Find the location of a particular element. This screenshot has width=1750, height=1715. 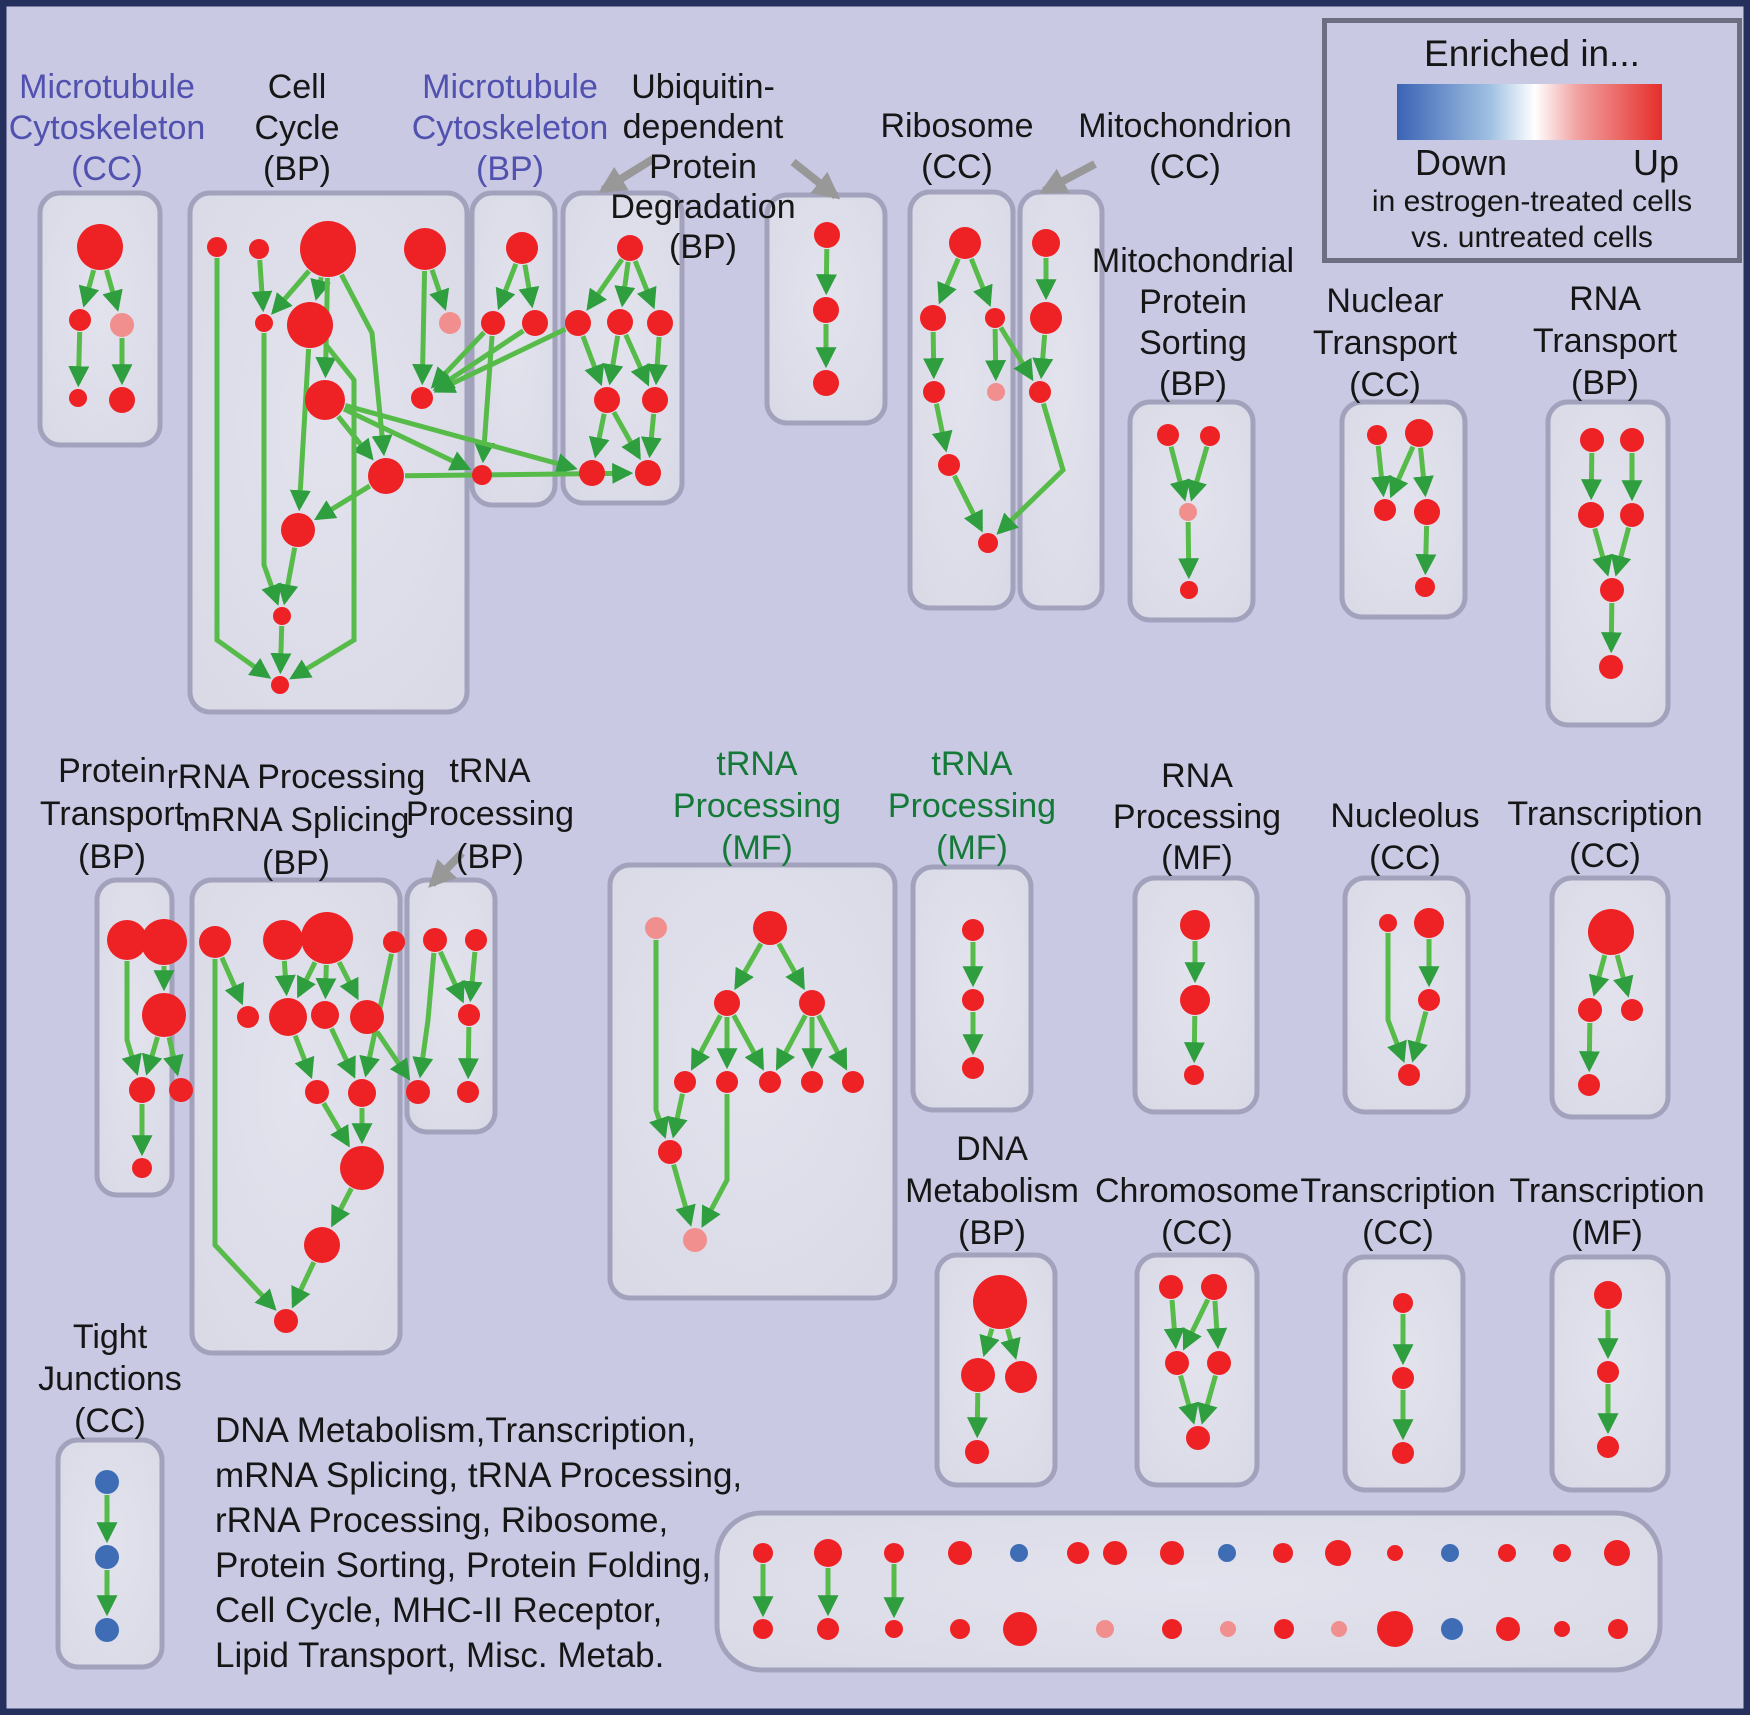

cluster-label-line: Tight is located at coordinates (110, 1337).